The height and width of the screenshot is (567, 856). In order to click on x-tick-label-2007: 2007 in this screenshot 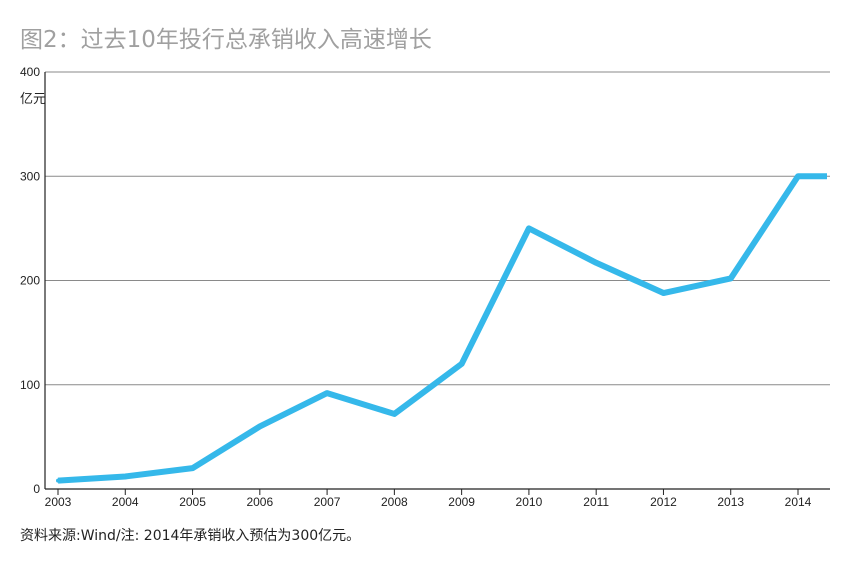, I will do `click(327, 502)`.